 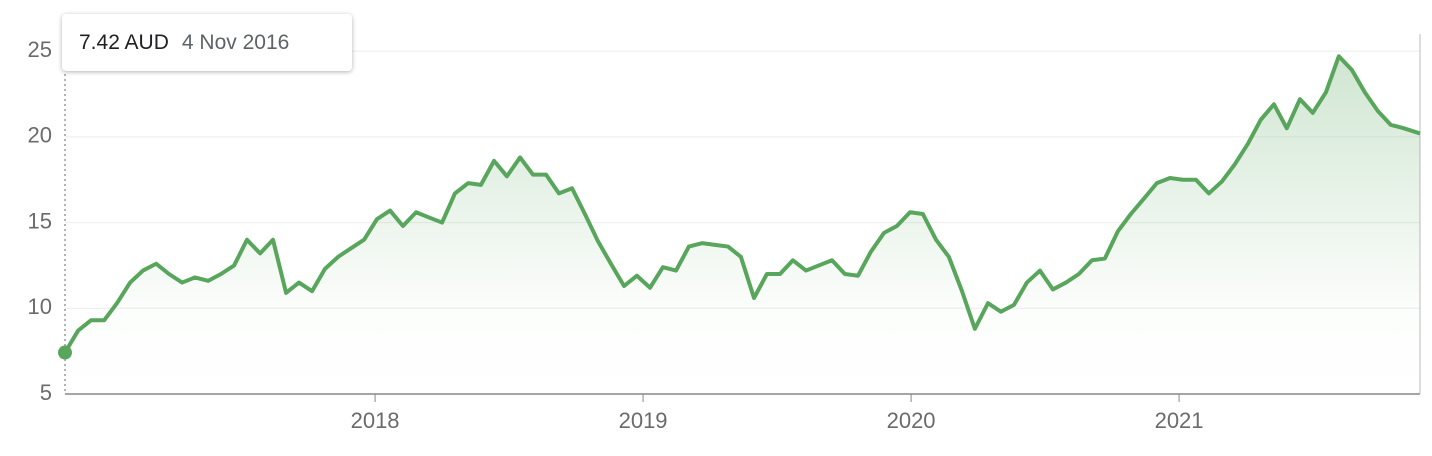 What do you see at coordinates (40, 306) in the screenshot?
I see `y-tick-label: 10` at bounding box center [40, 306].